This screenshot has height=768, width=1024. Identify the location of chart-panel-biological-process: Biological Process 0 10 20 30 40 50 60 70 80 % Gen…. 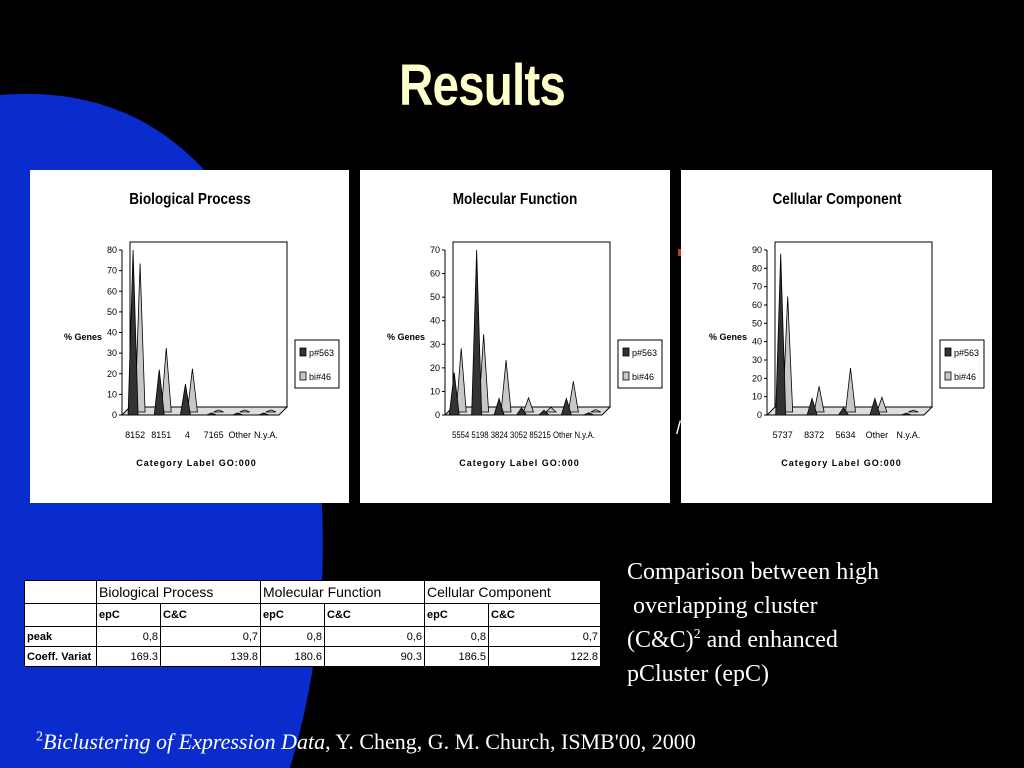
(189, 336).